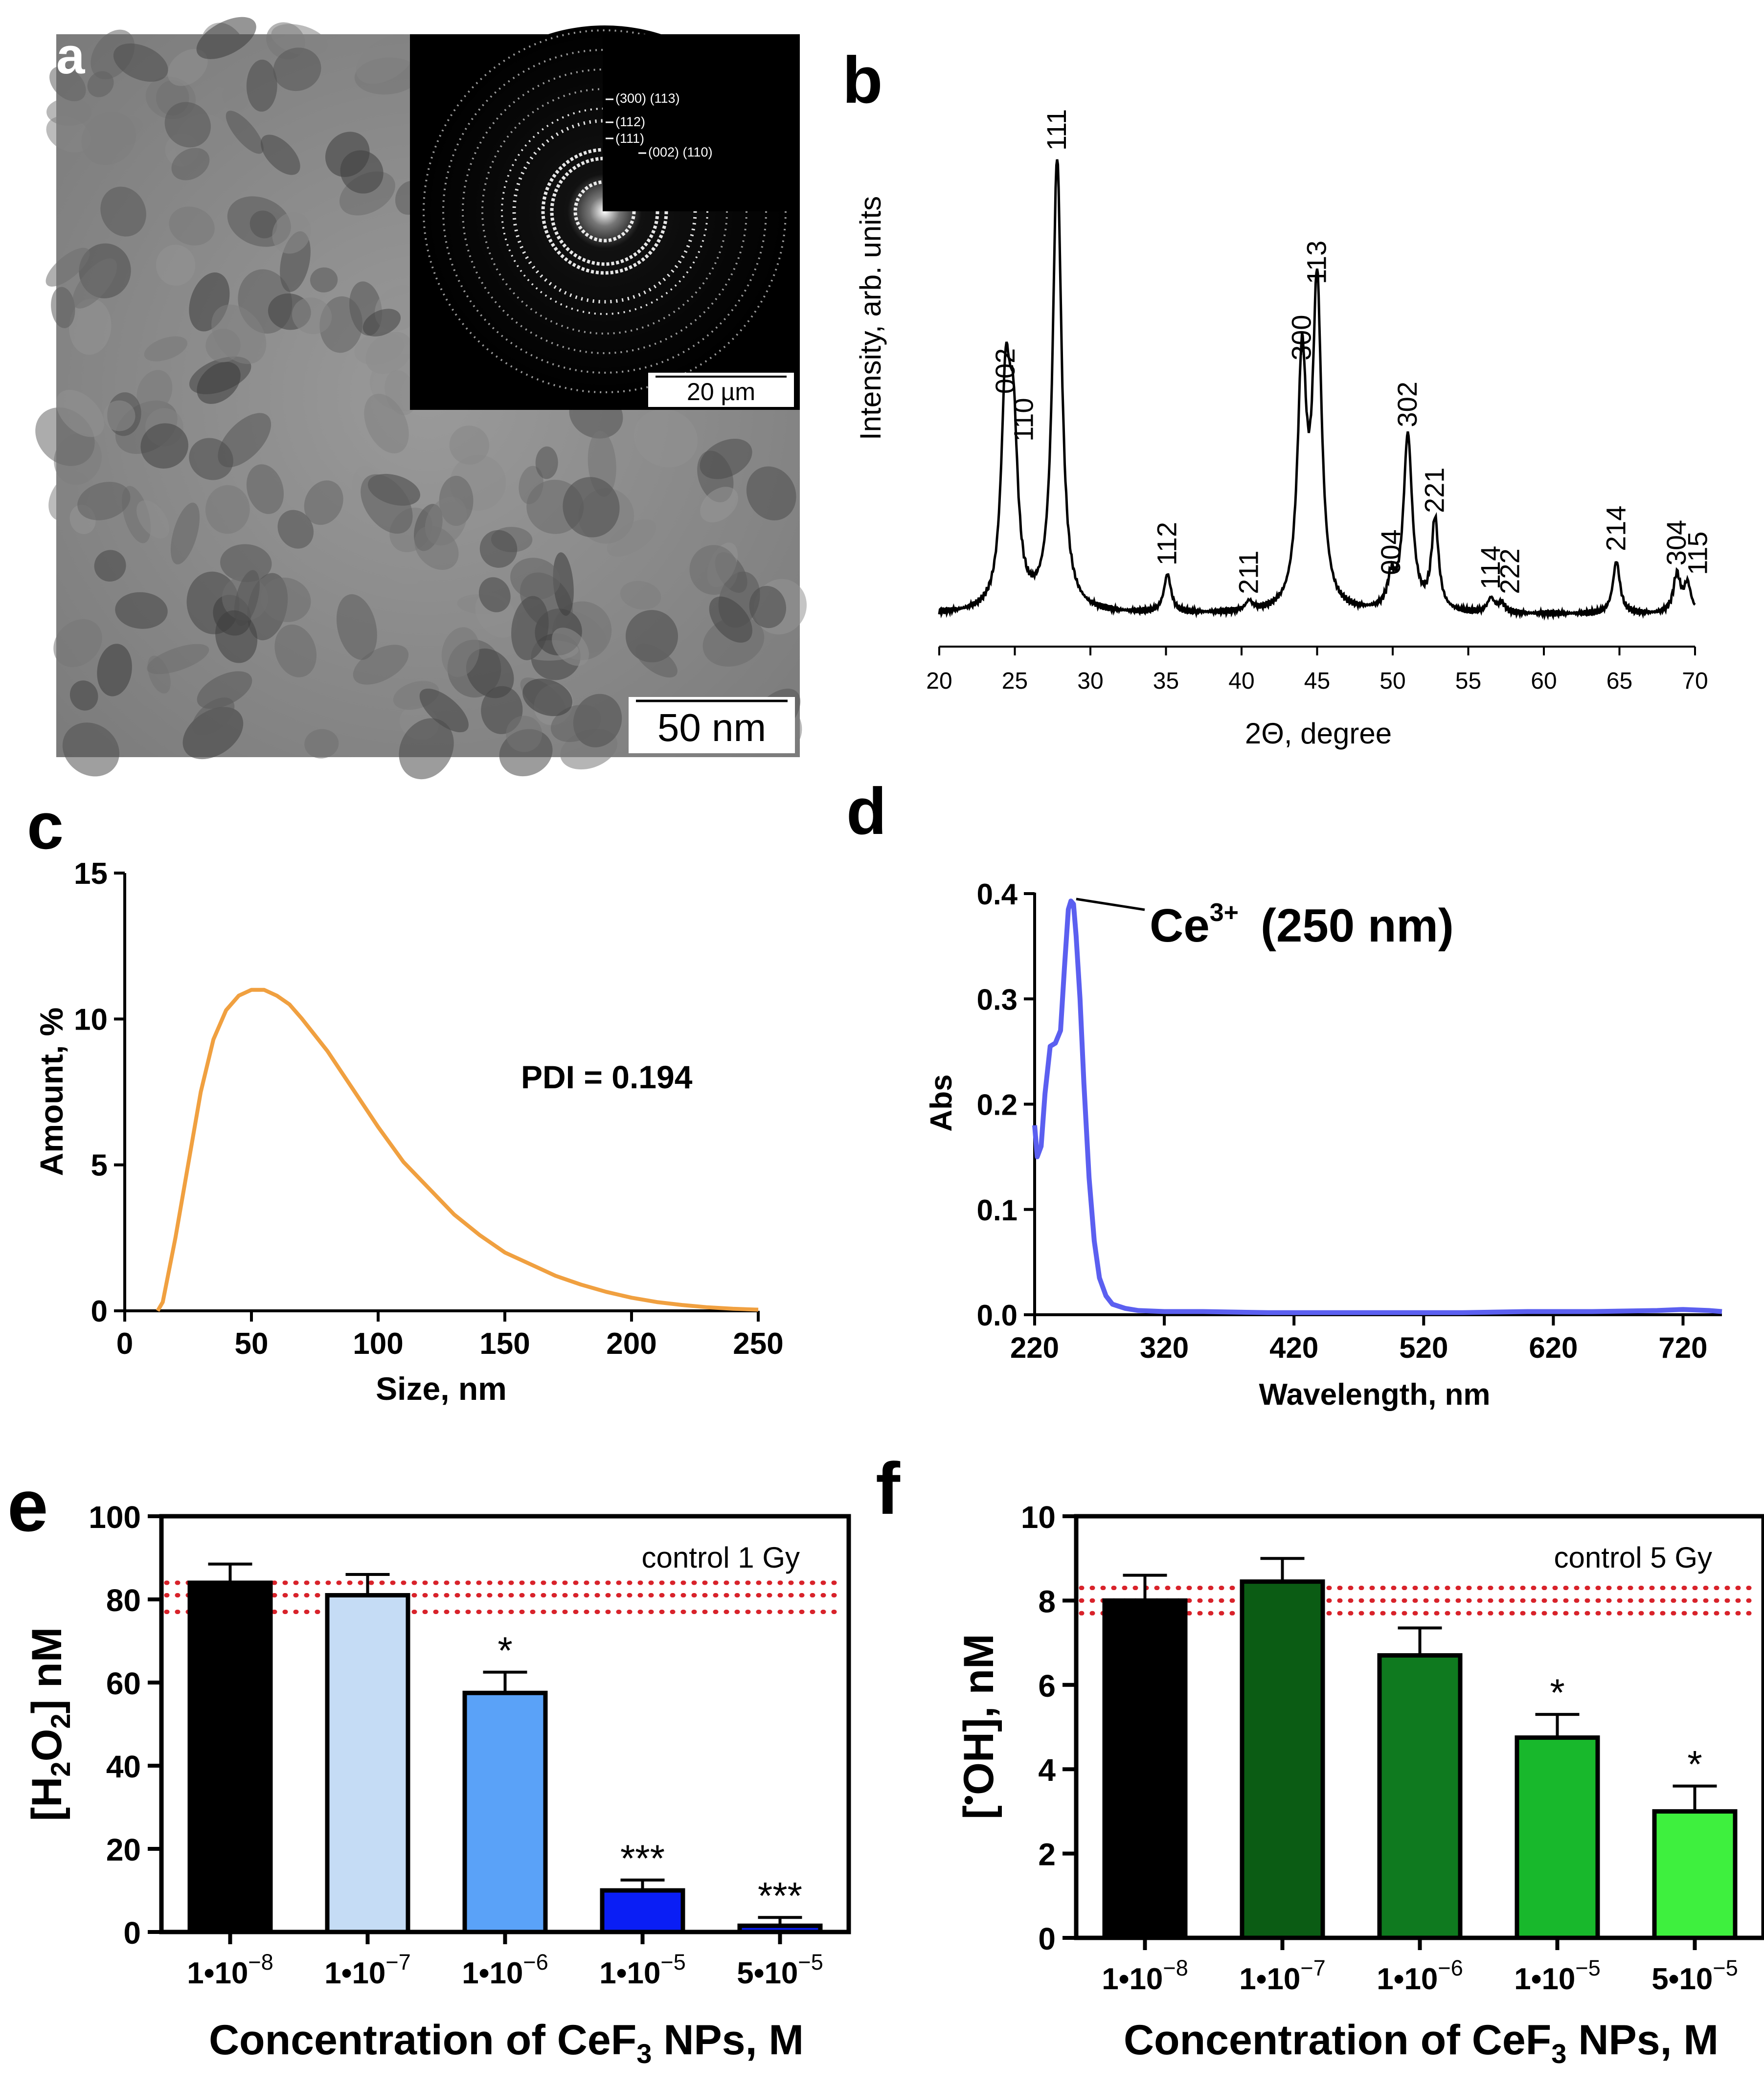 The width and height of the screenshot is (1764, 2089). What do you see at coordinates (1358, 925) in the screenshot?
I see `uv-peak-text: (250 nm)` at bounding box center [1358, 925].